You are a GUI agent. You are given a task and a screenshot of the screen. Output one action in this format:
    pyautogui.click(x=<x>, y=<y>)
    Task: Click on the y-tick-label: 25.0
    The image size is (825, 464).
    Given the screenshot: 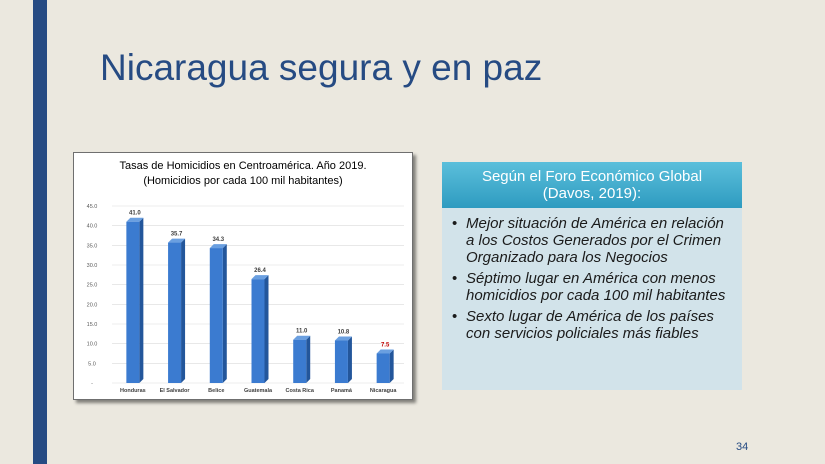 What is the action you would take?
    pyautogui.click(x=92, y=286)
    